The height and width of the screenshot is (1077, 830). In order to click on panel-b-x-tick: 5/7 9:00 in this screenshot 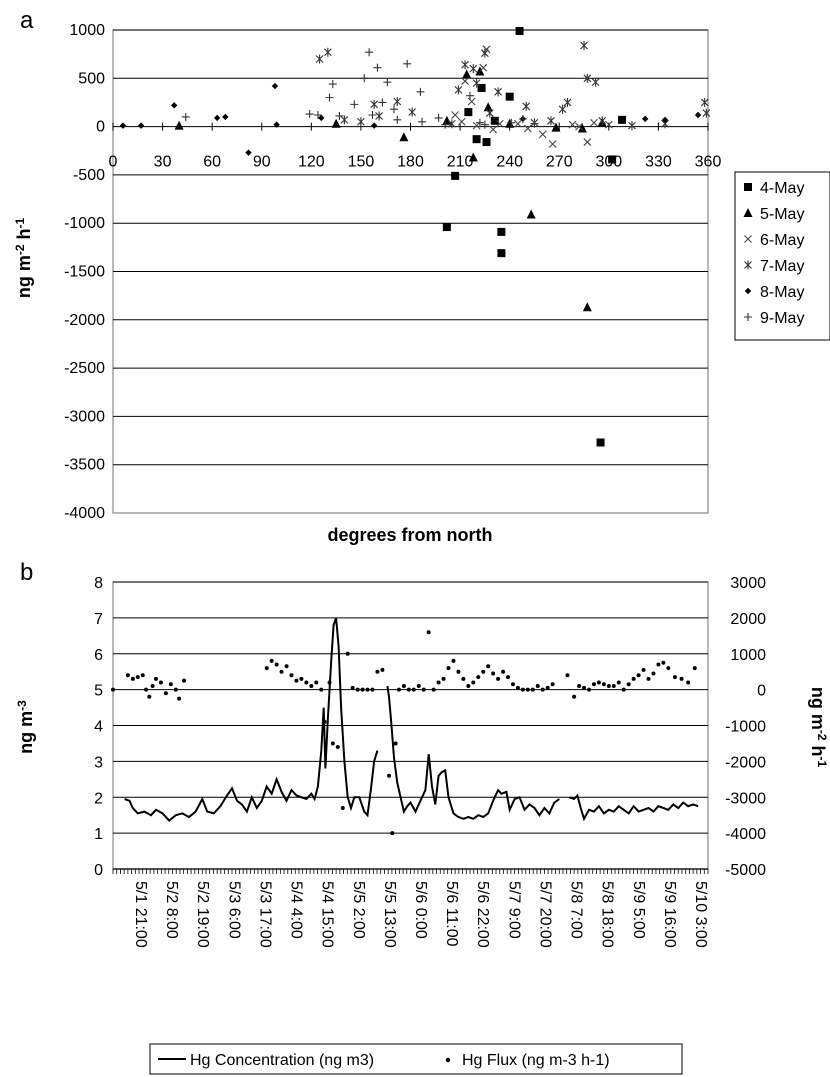, I will do `click(513, 910)`.